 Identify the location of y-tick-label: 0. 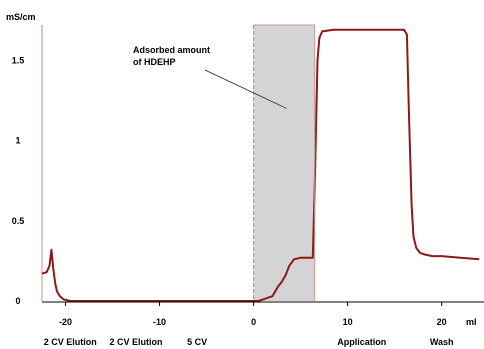
(17, 301).